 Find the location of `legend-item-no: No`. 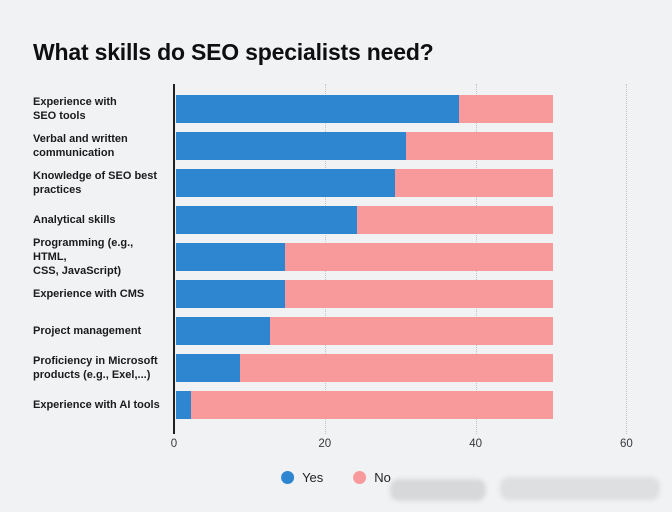

legend-item-no: No is located at coordinates (372, 477).